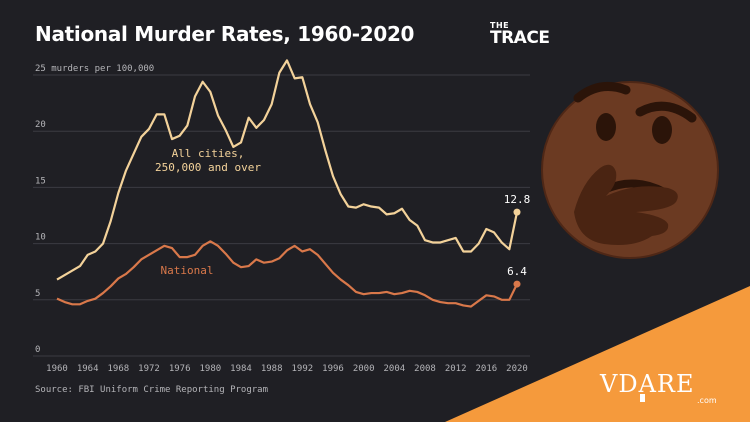 The image size is (750, 422). I want to click on corner-banner, so click(597, 354).